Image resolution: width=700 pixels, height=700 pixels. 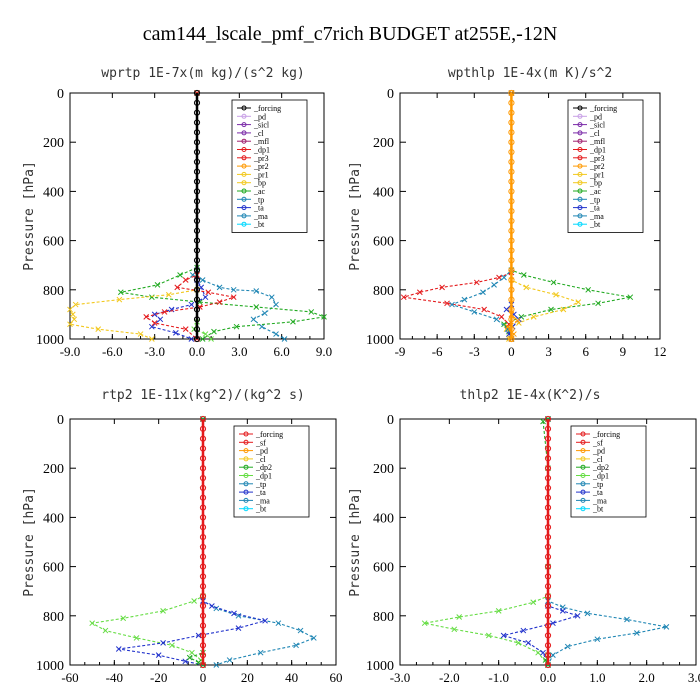 I want to click on x-tick-label: 3.0, so click(x=694, y=677).